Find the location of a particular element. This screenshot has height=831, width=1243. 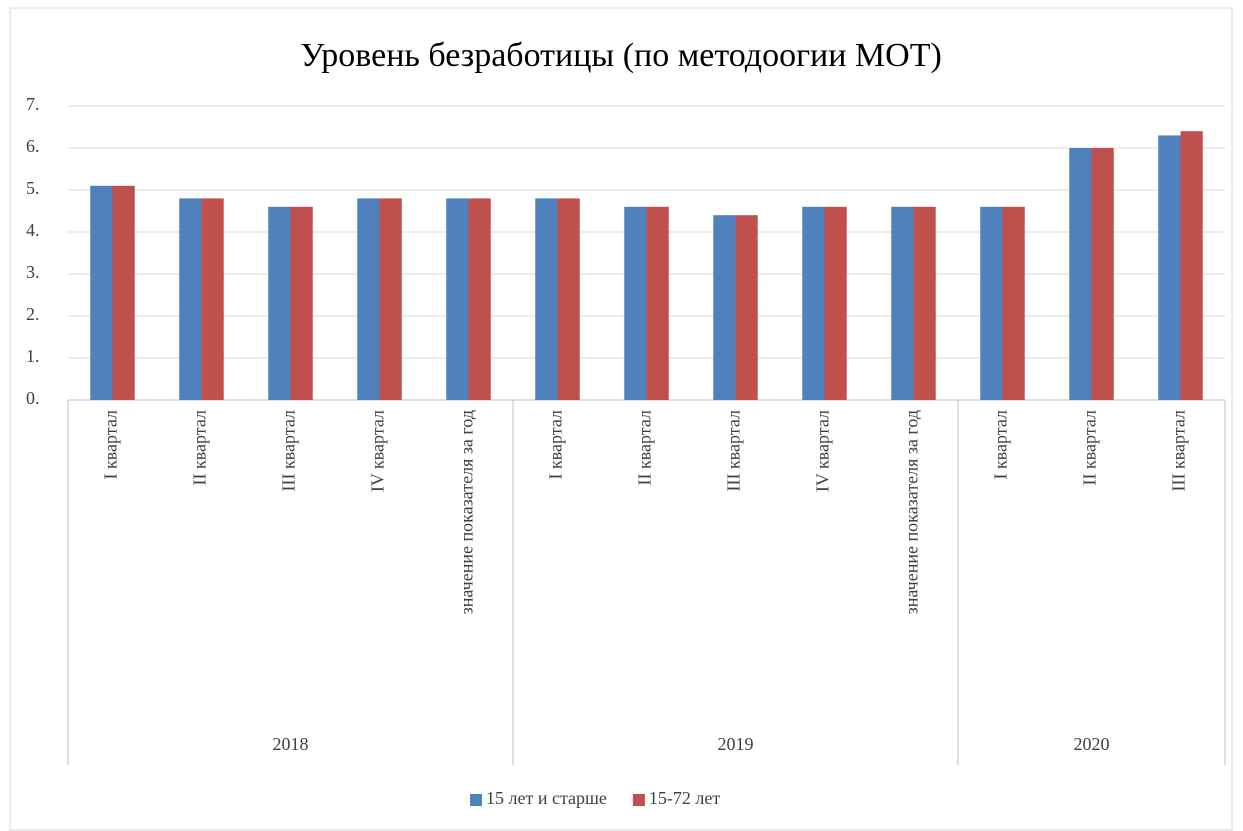

y-tick-label: 5. is located at coordinates (33, 188).